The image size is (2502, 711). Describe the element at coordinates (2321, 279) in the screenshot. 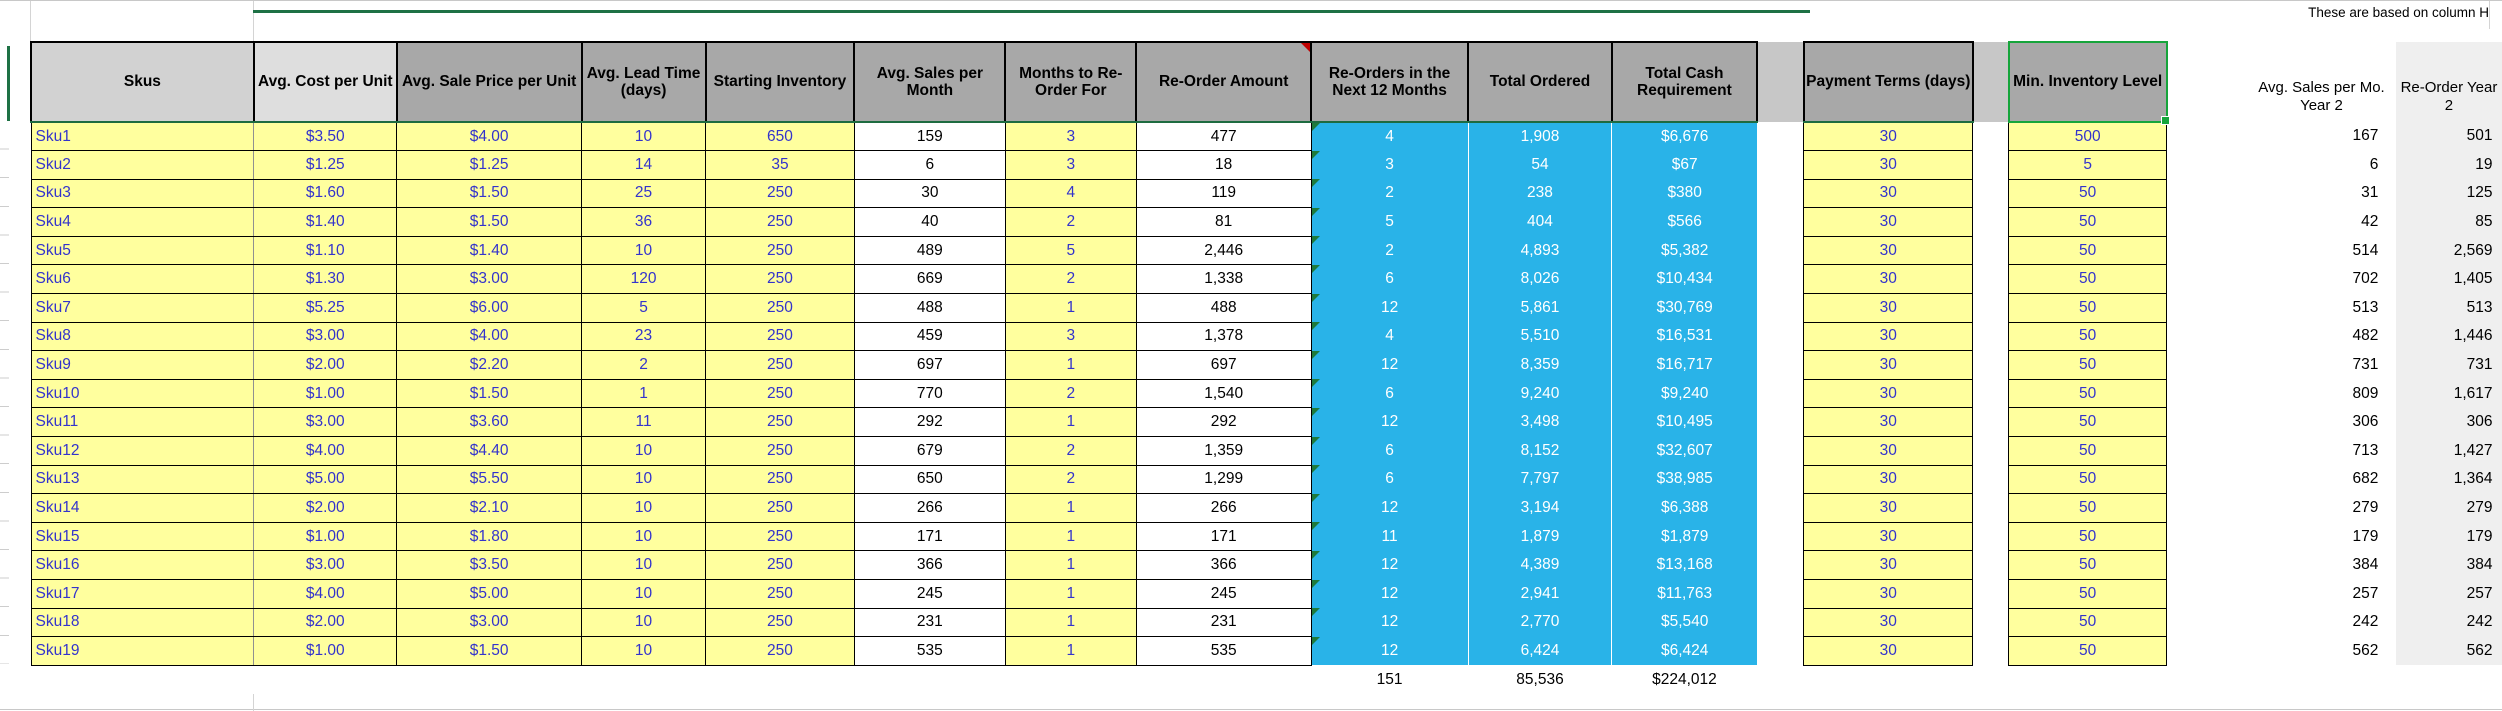

I see `cell-sales_y2: 702` at that location.